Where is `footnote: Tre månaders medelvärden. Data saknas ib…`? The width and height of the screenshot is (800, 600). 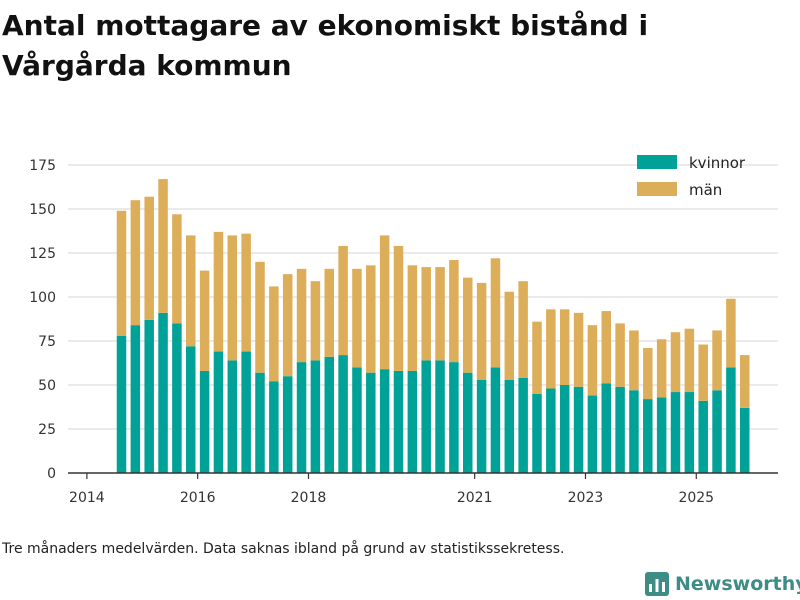 footnote: Tre månaders medelvärden. Data saknas ib… is located at coordinates (283, 549).